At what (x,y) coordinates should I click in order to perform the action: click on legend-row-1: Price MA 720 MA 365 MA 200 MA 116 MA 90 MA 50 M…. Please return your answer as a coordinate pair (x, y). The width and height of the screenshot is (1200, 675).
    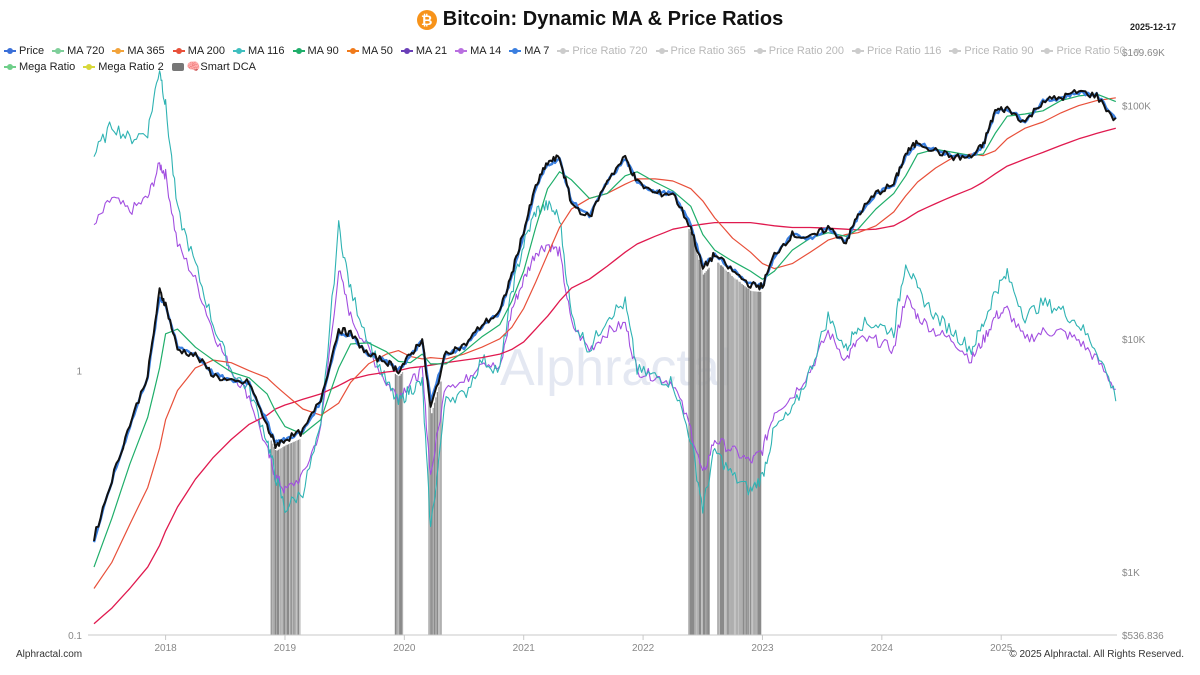
    Looking at the image, I should click on (571, 51).